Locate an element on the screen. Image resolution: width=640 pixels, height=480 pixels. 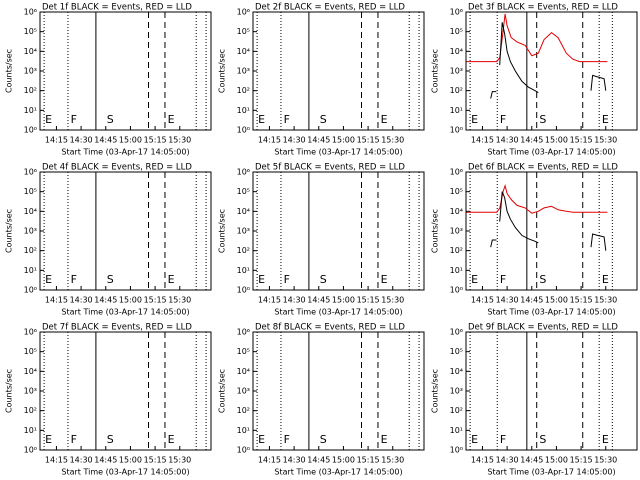
chart-title: Det 8f BLACK = Events, RED = LLD is located at coordinates (330, 328).